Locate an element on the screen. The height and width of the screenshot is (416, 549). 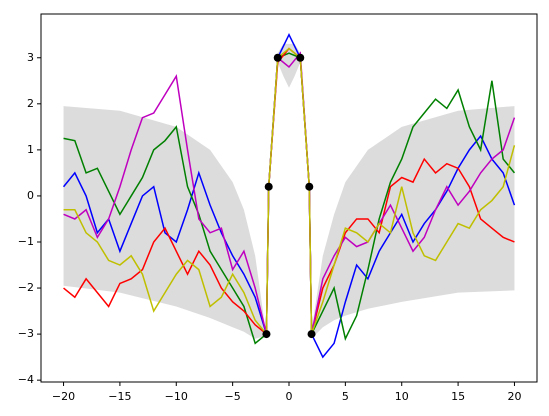
y-tick-label: −2 is located at coordinates (26, 287).